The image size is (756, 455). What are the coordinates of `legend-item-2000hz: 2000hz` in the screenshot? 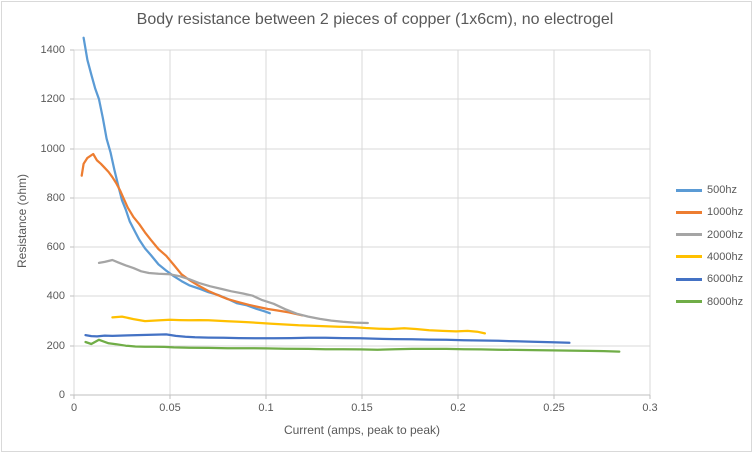 It's located at (709, 235).